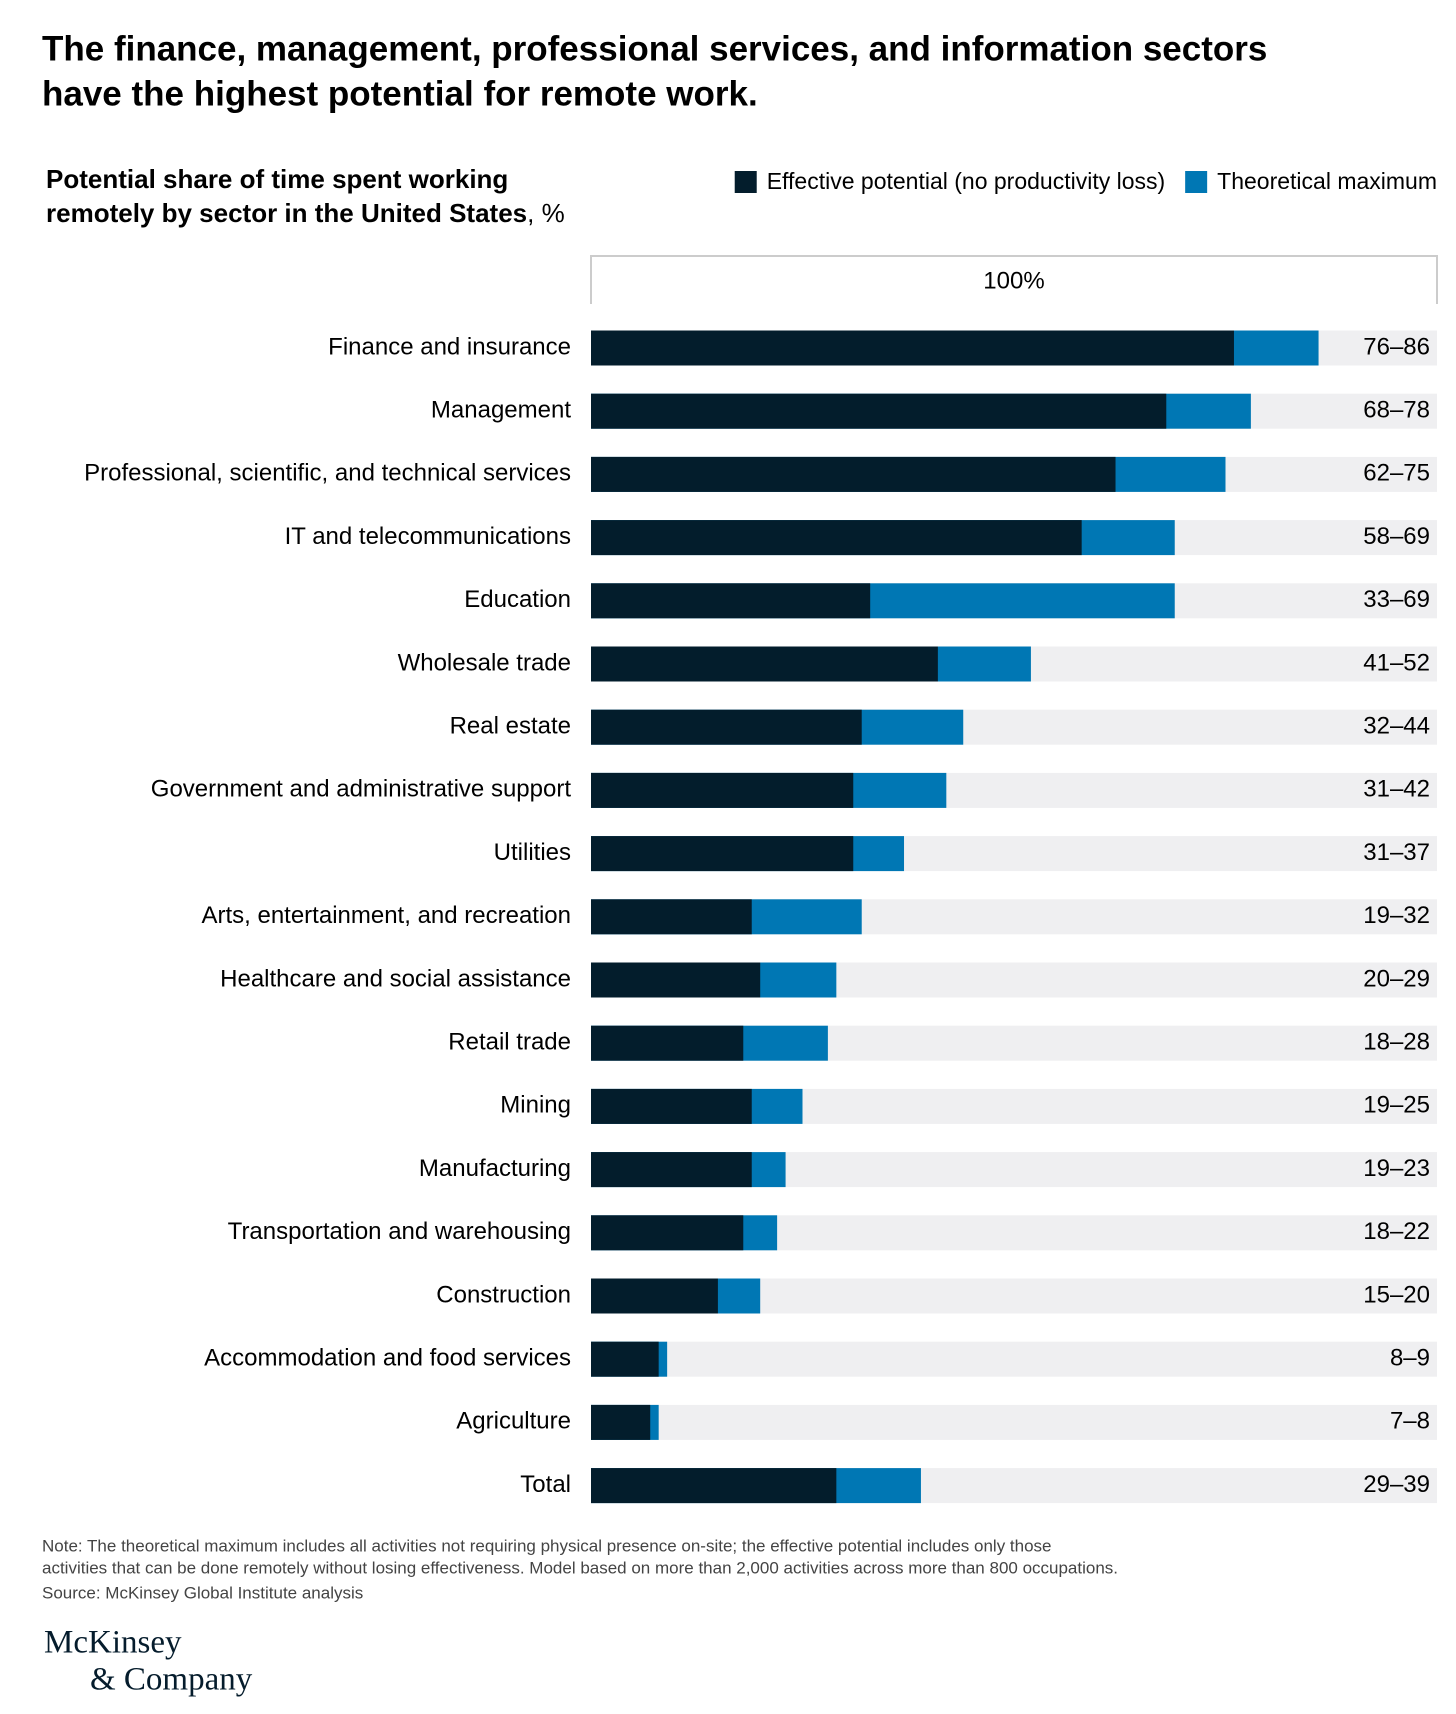  Describe the element at coordinates (113, 1643) in the screenshot. I see `logo: McKinsey` at that location.